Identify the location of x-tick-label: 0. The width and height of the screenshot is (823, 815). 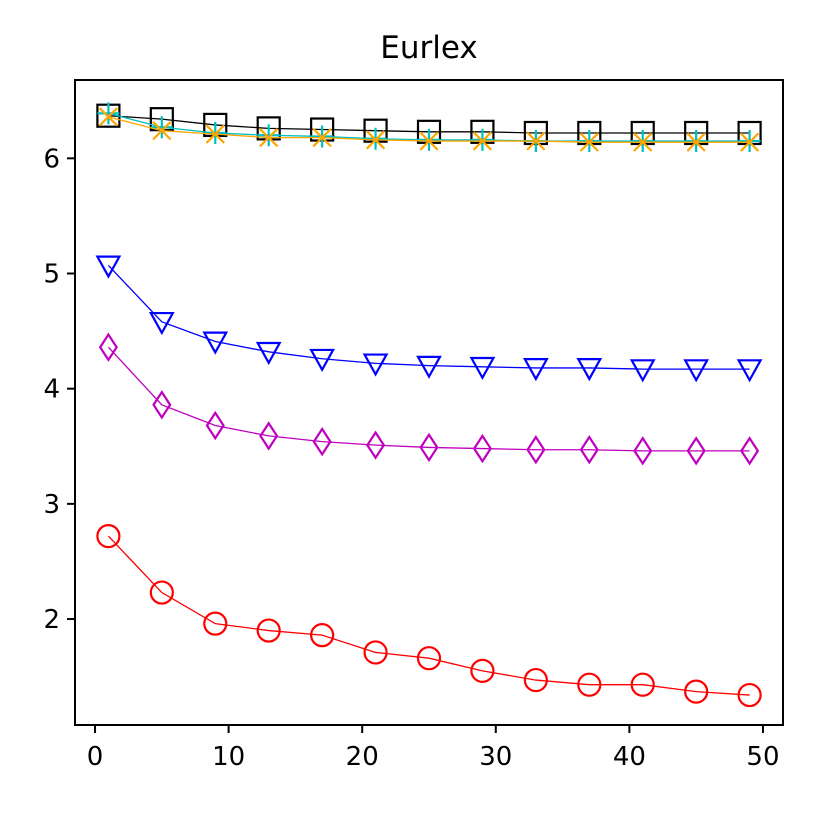
(95, 757).